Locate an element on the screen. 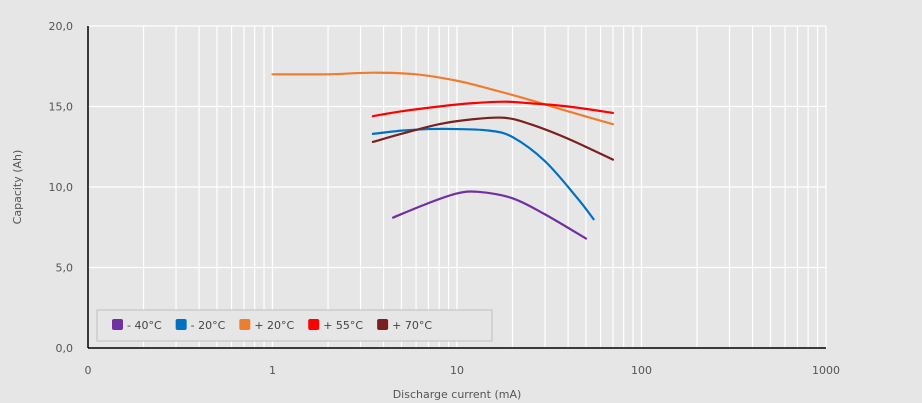 This screenshot has width=922, height=403. y-tick-label: 20,0 is located at coordinates (61, 26).